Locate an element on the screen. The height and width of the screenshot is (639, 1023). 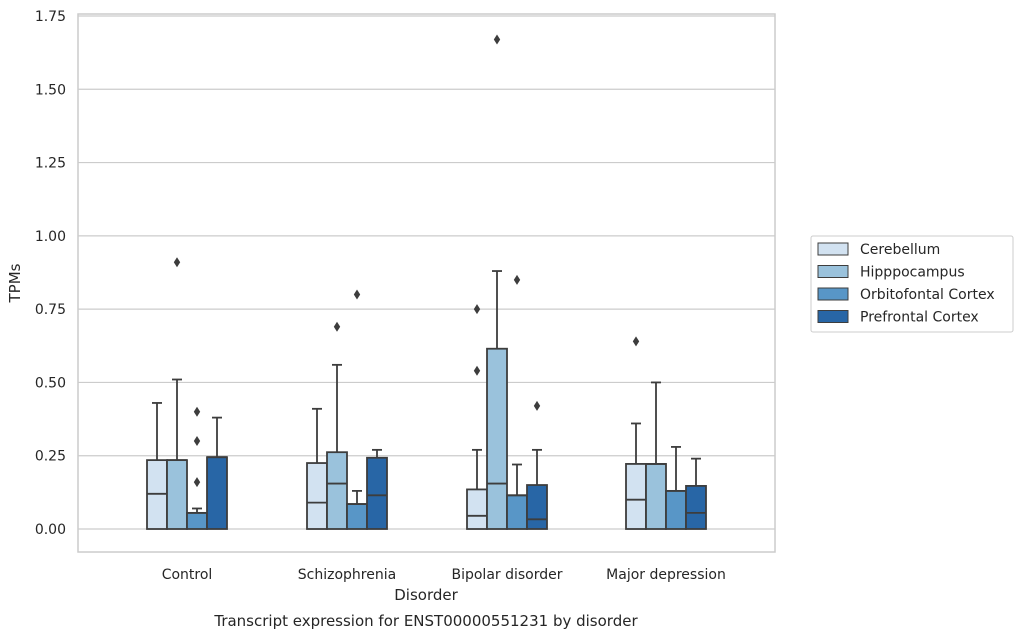
y-axis-title: TPMs is located at coordinates (15, 283).